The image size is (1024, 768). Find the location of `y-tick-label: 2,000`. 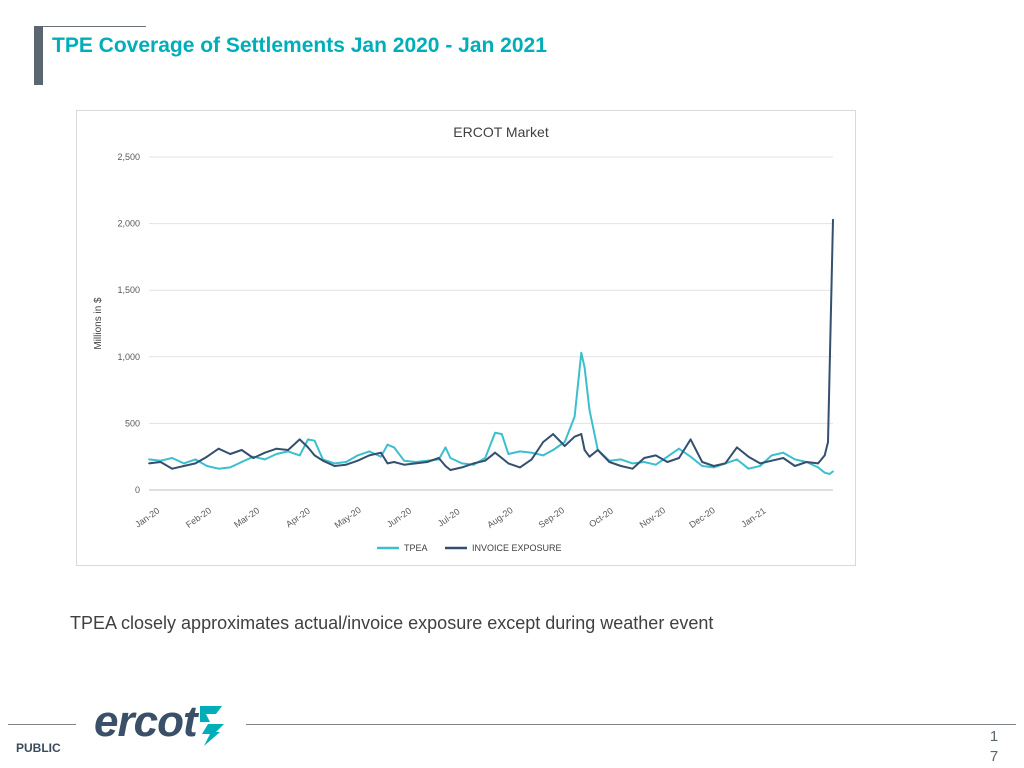

y-tick-label: 2,000 is located at coordinates (128, 224).